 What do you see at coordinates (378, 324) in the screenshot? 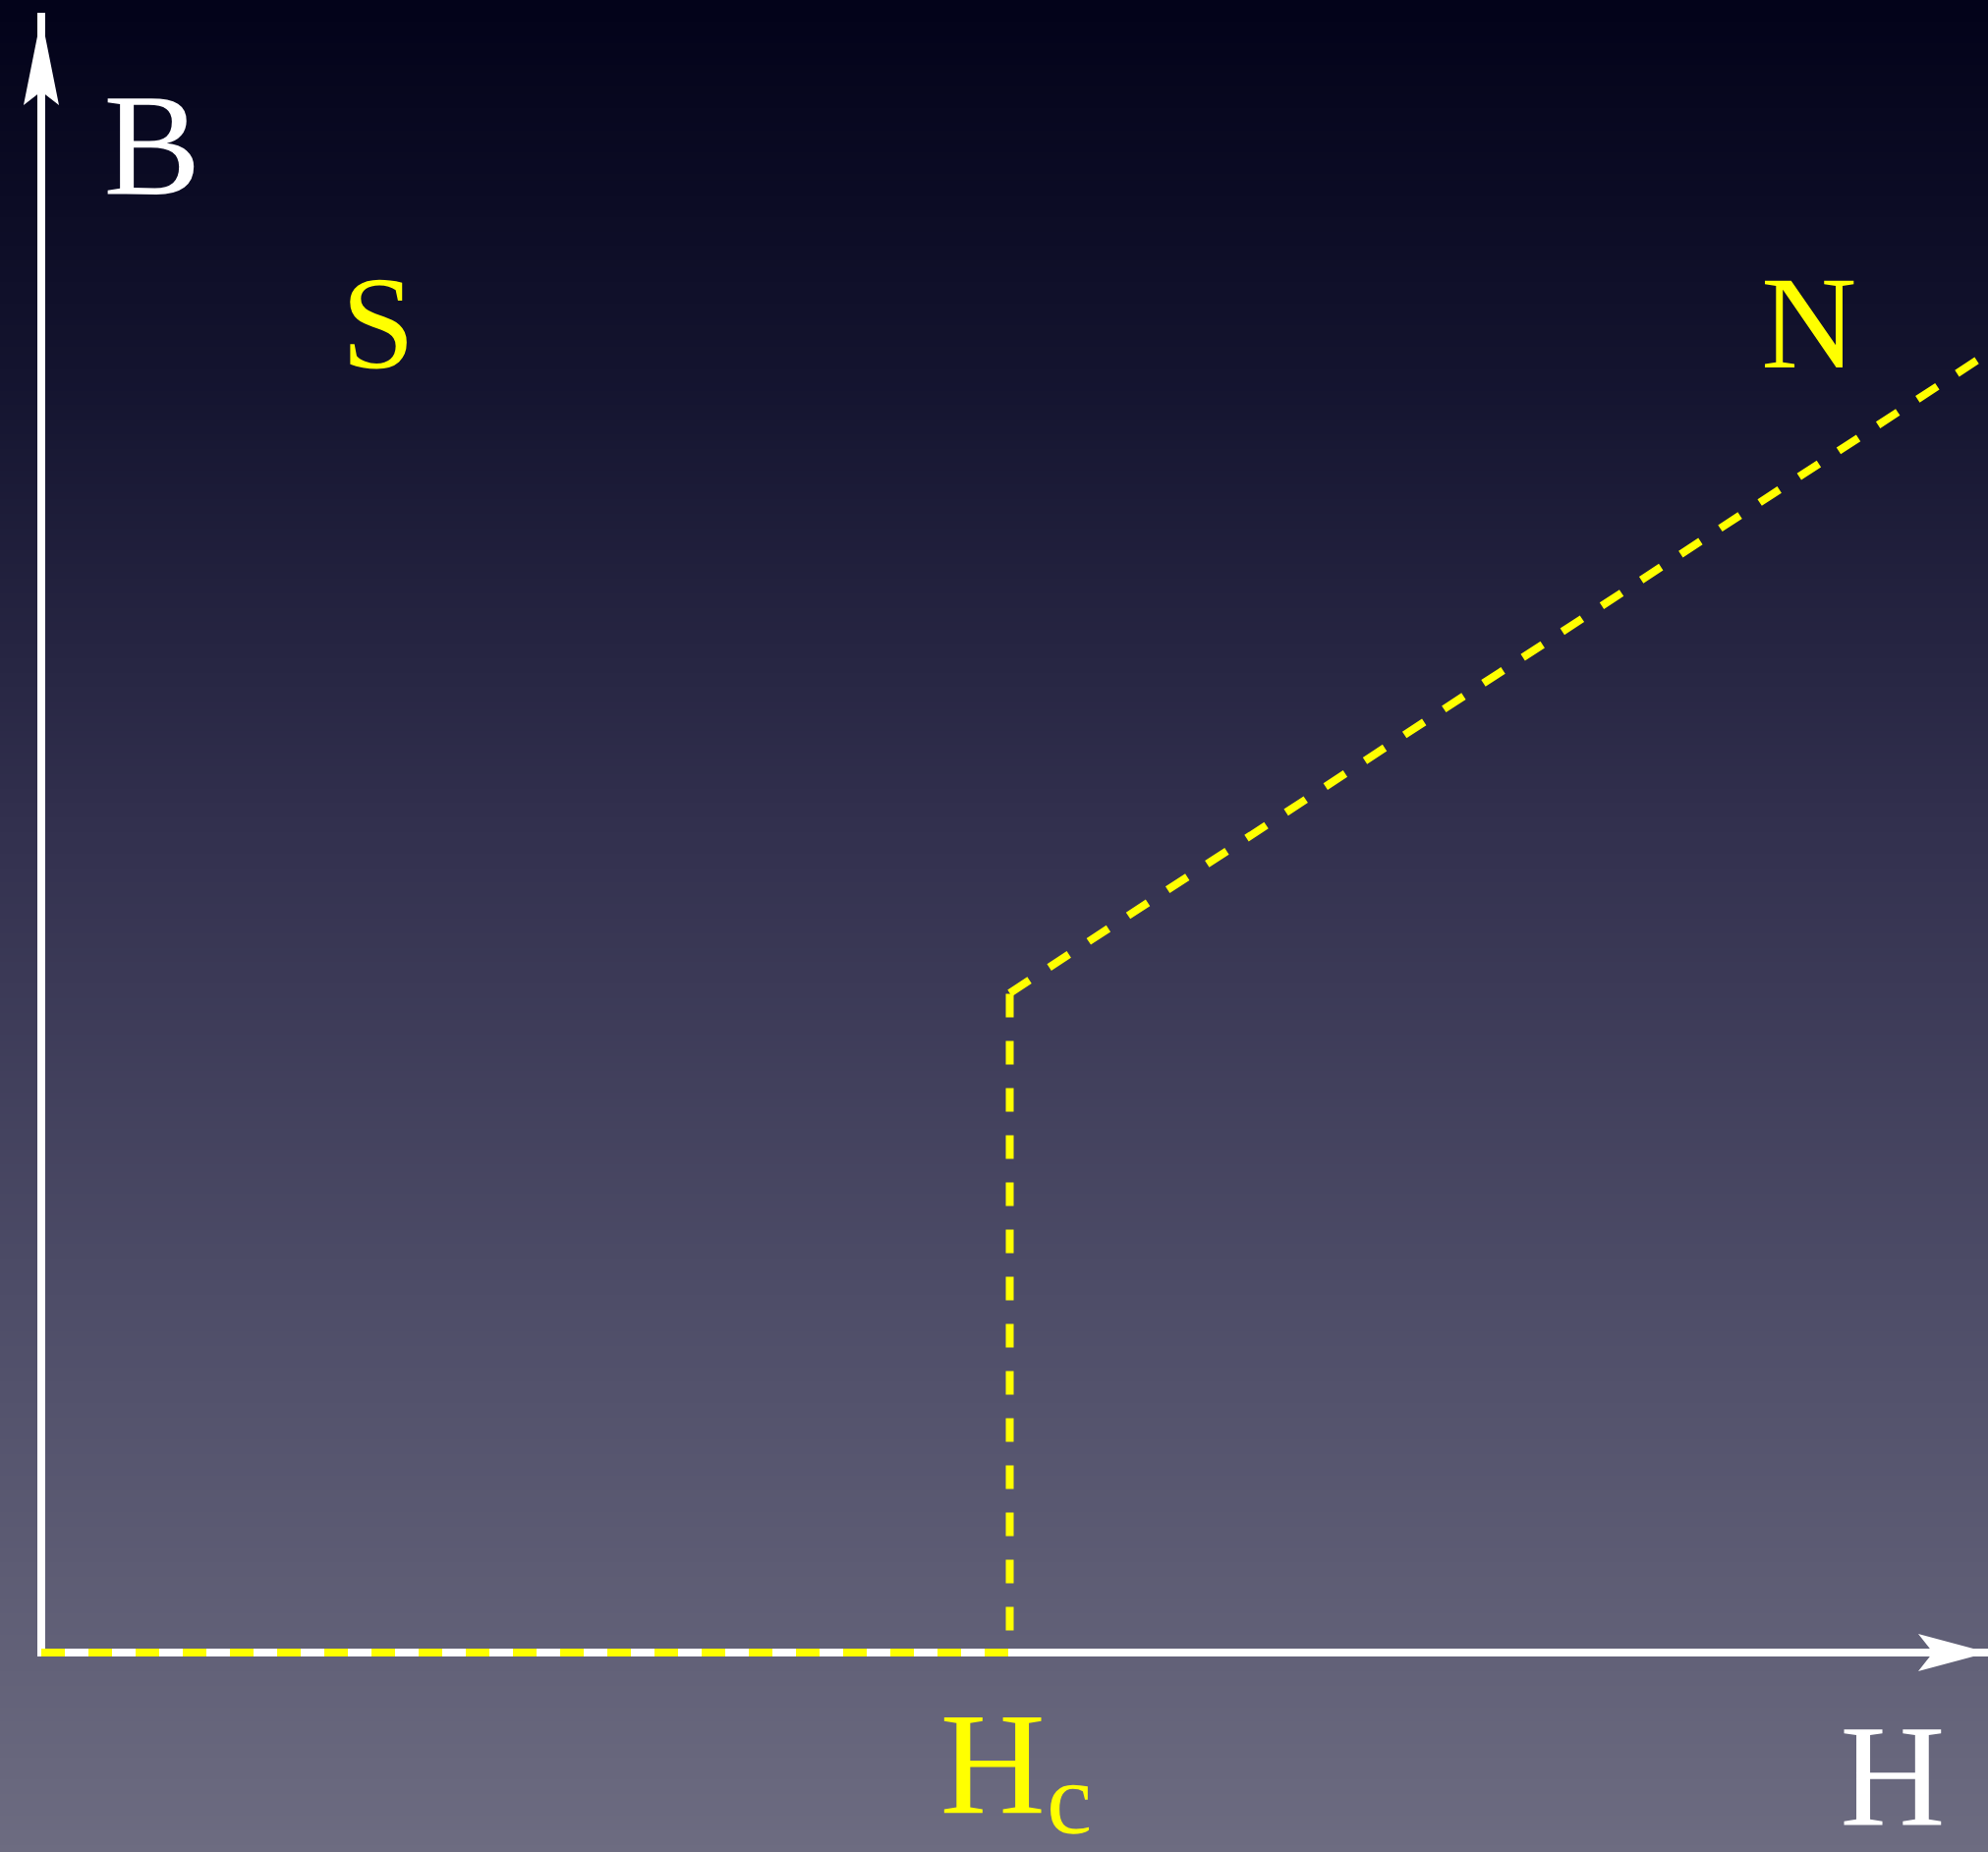
I see `annotation: S` at bounding box center [378, 324].